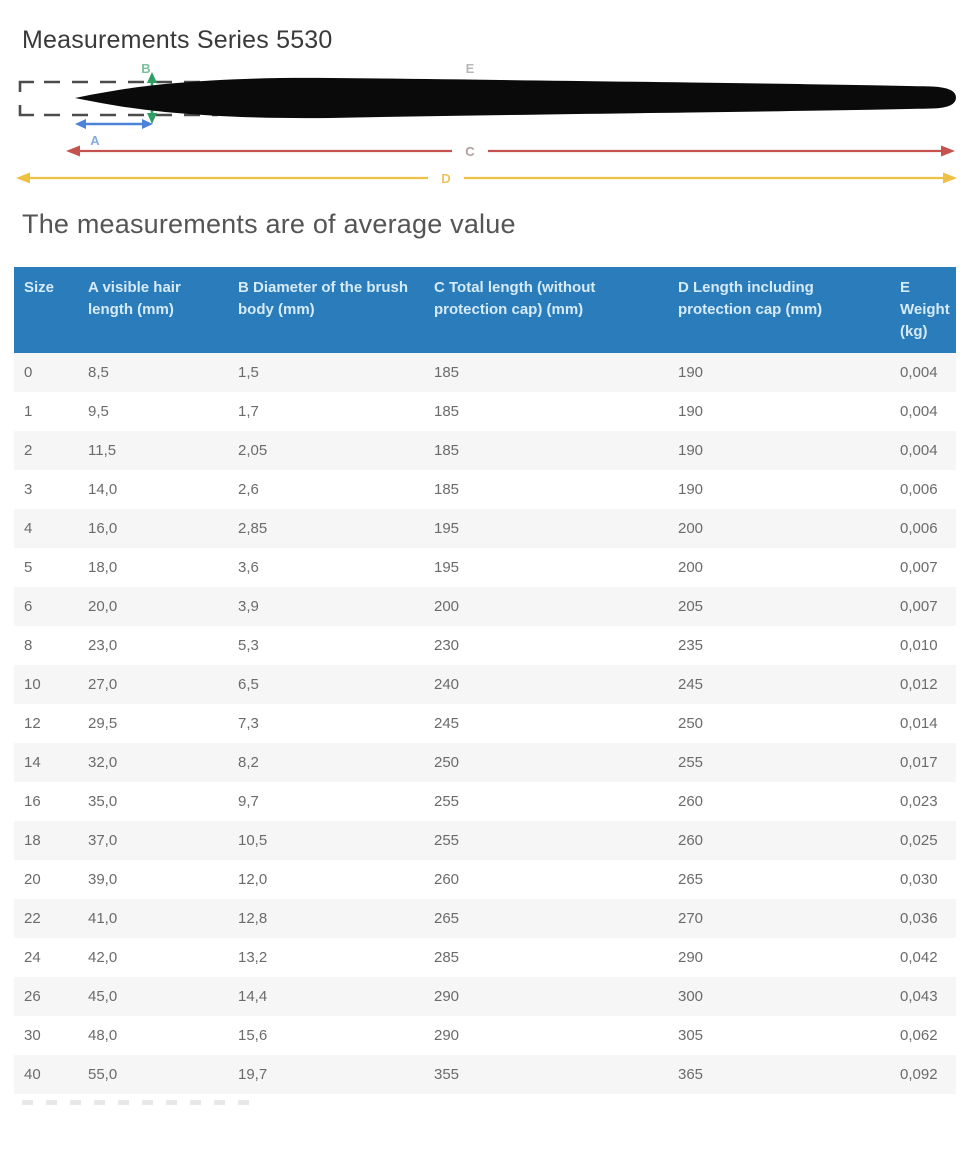  I want to click on table-cell: 14, so click(32, 762).